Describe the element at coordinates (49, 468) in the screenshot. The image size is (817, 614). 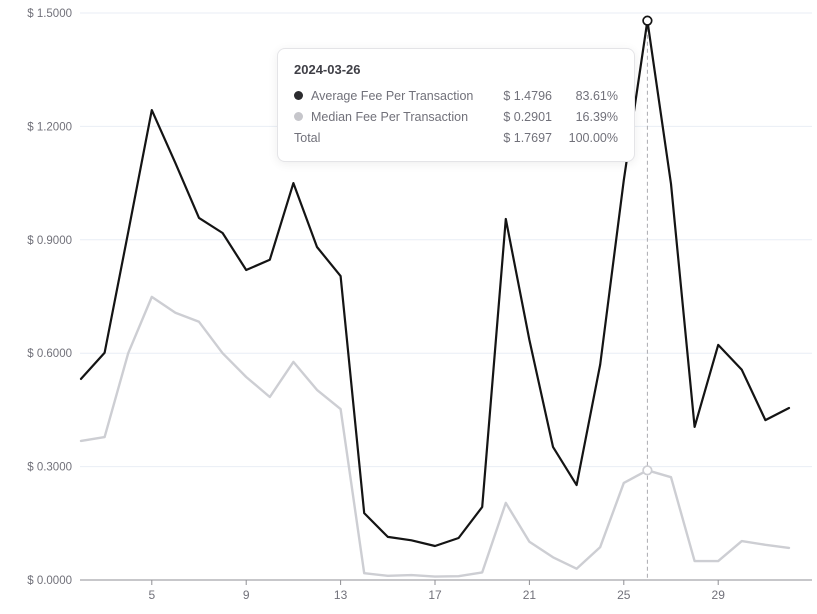
I see `y-axis-tick-label: $ 0.3000` at that location.